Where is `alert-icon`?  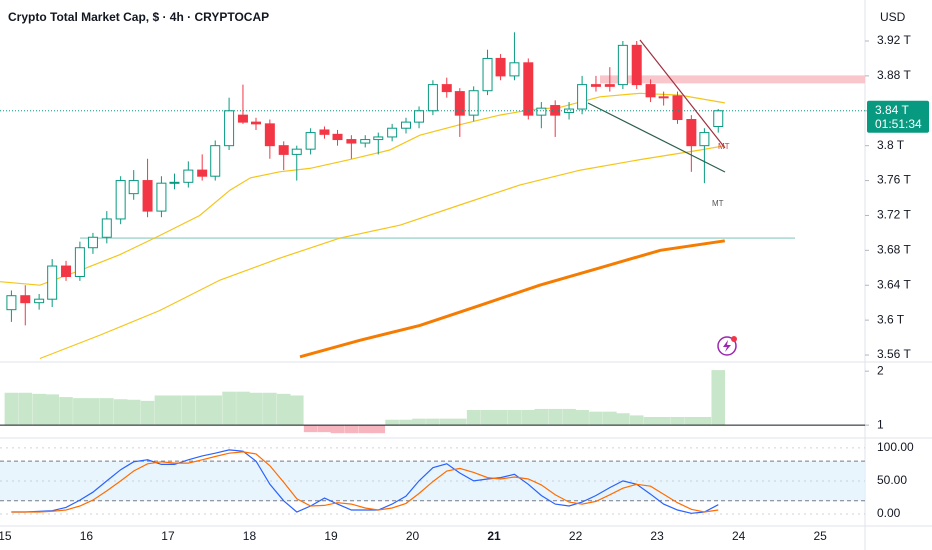 alert-icon is located at coordinates (727, 346).